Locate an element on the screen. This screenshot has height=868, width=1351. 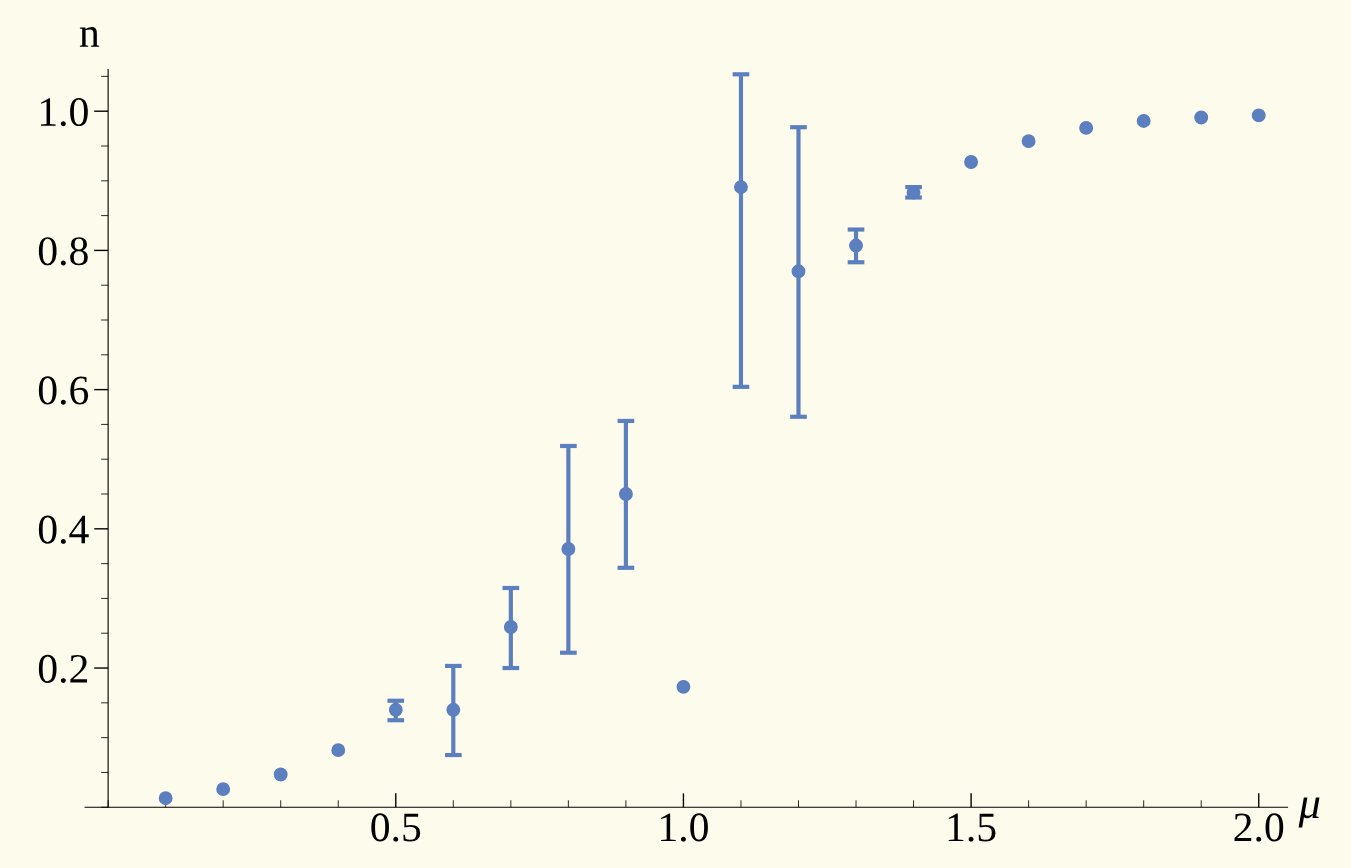
y-tick-label: 0.4 is located at coordinates (63, 529).